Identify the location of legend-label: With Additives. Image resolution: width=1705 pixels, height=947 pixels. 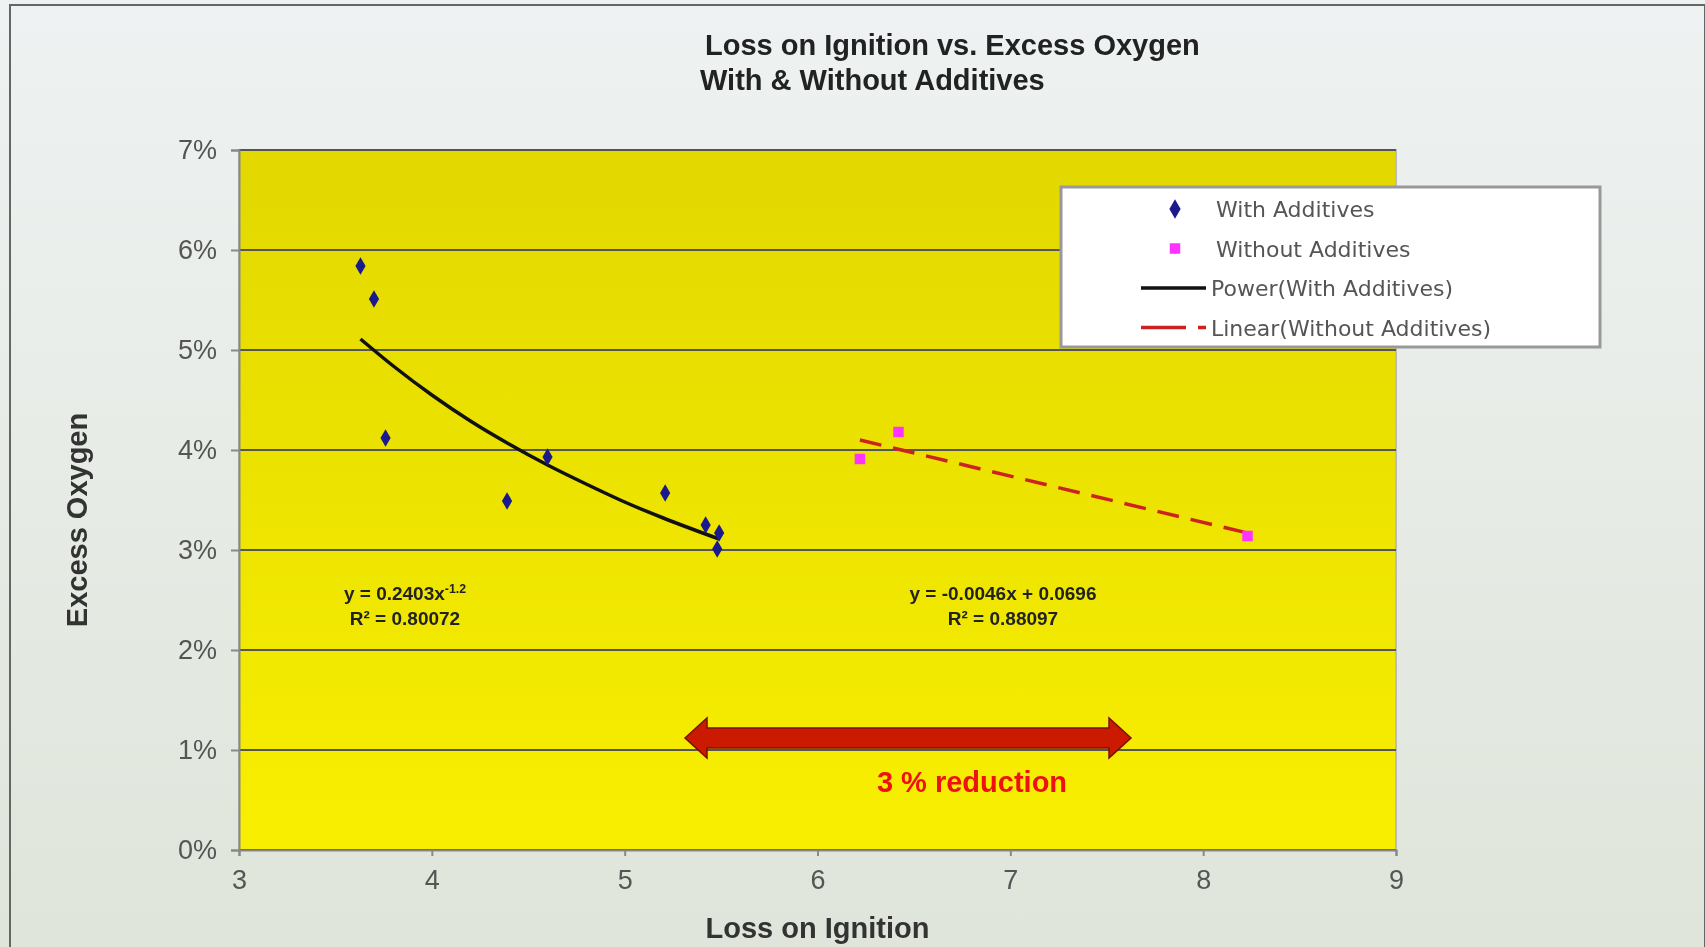
(1295, 209).